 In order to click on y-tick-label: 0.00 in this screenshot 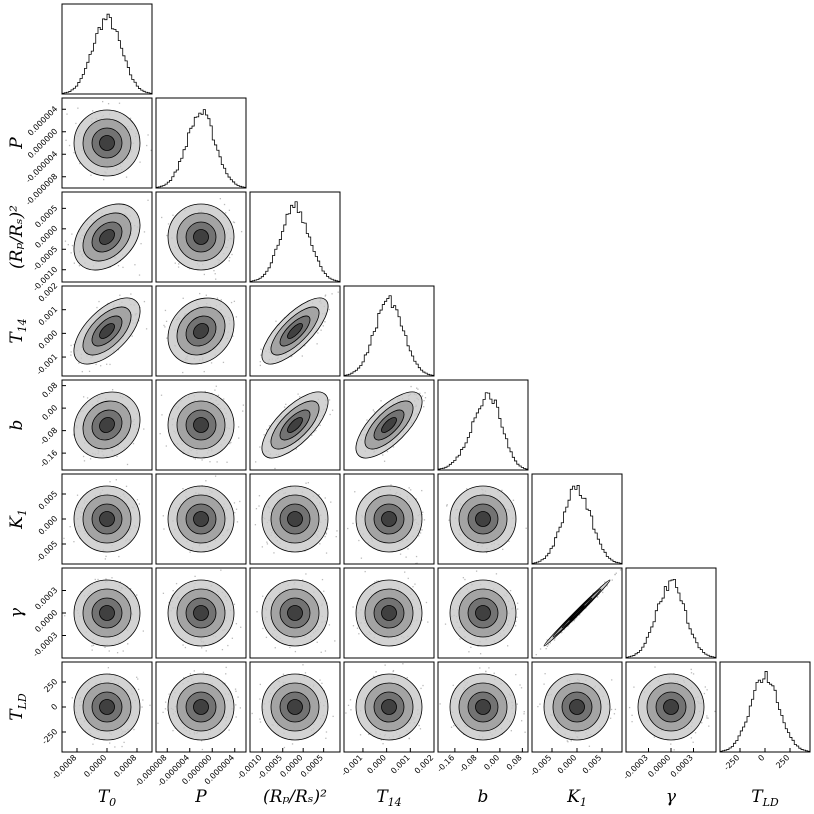, I will do `click(49, 412)`.